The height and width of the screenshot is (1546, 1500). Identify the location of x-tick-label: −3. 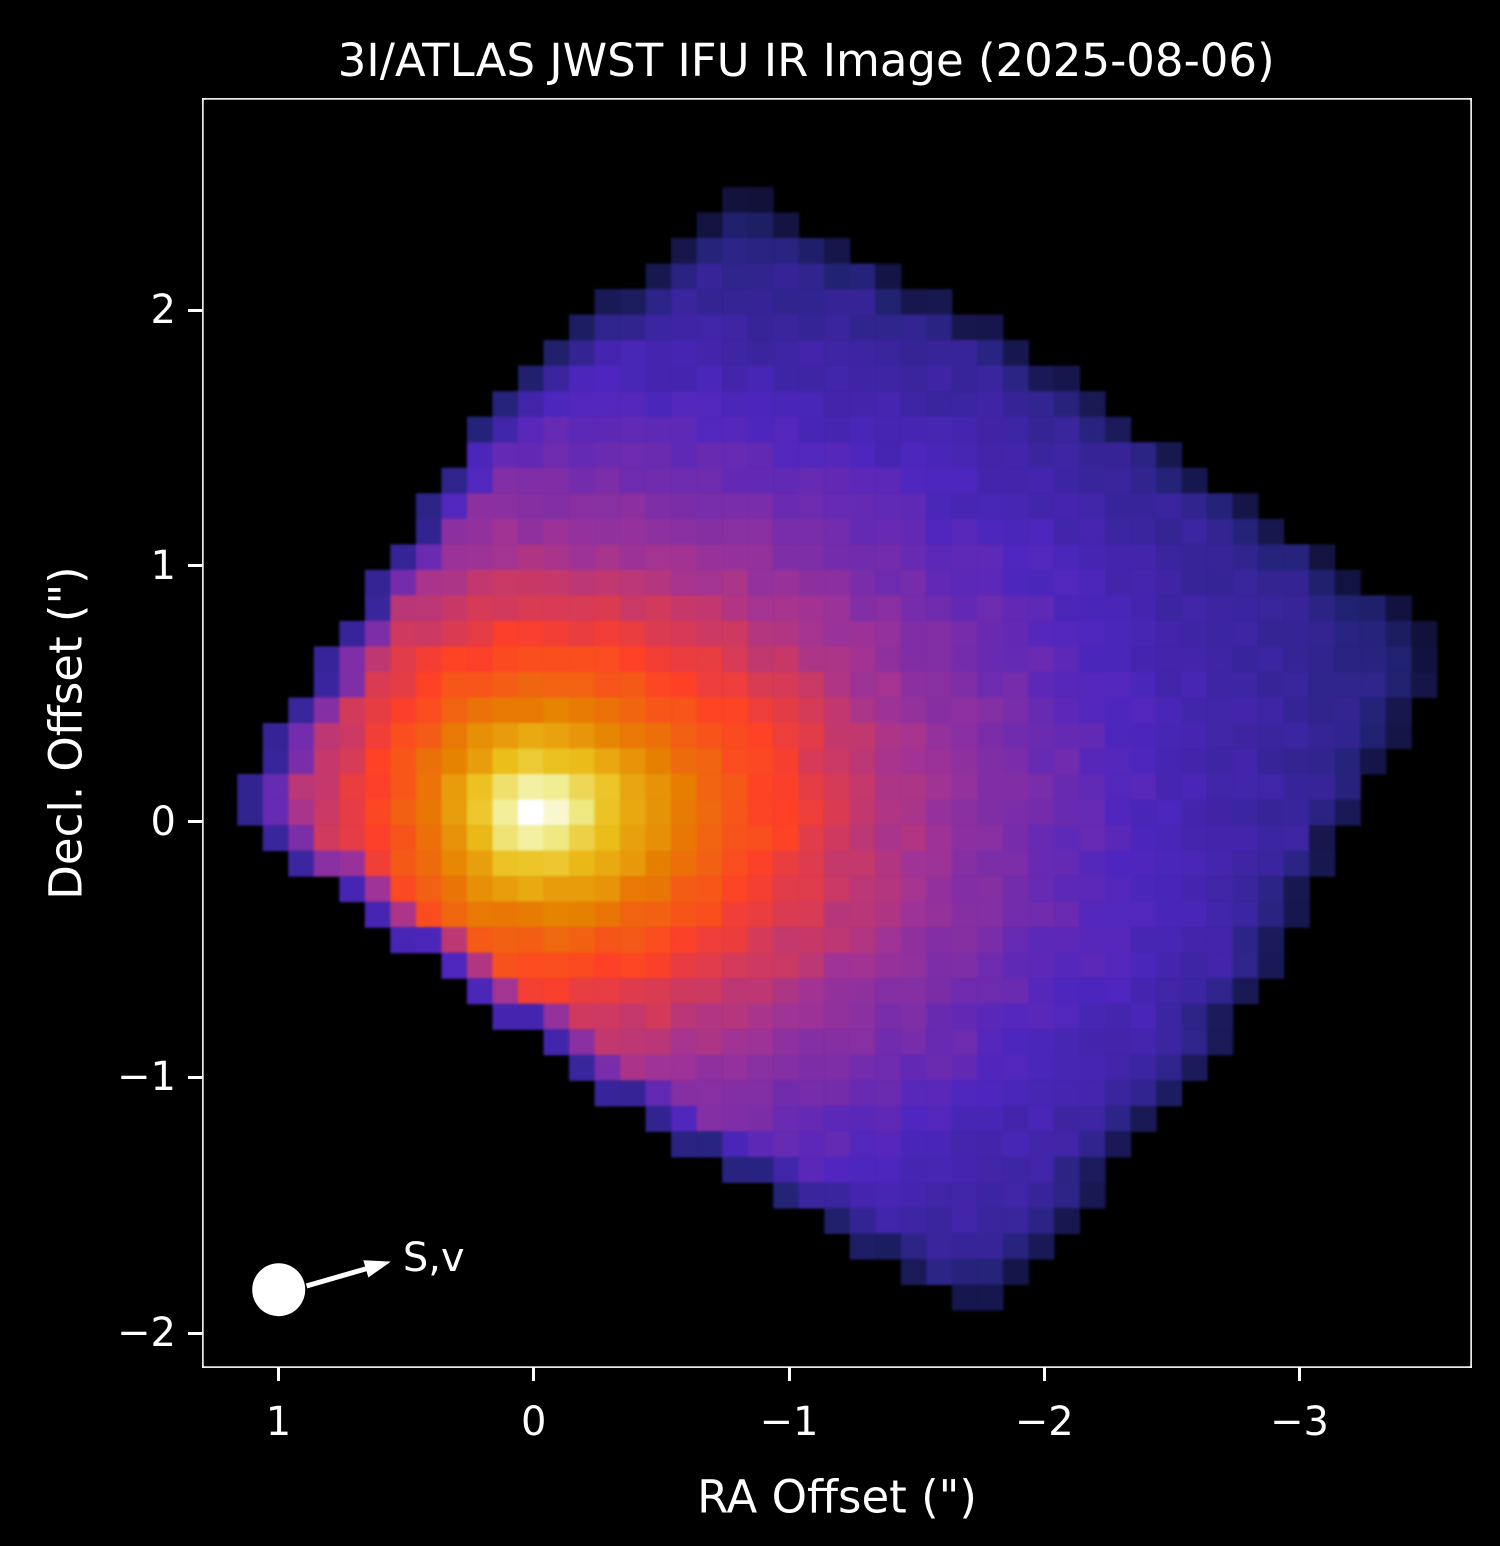
(1299, 1422).